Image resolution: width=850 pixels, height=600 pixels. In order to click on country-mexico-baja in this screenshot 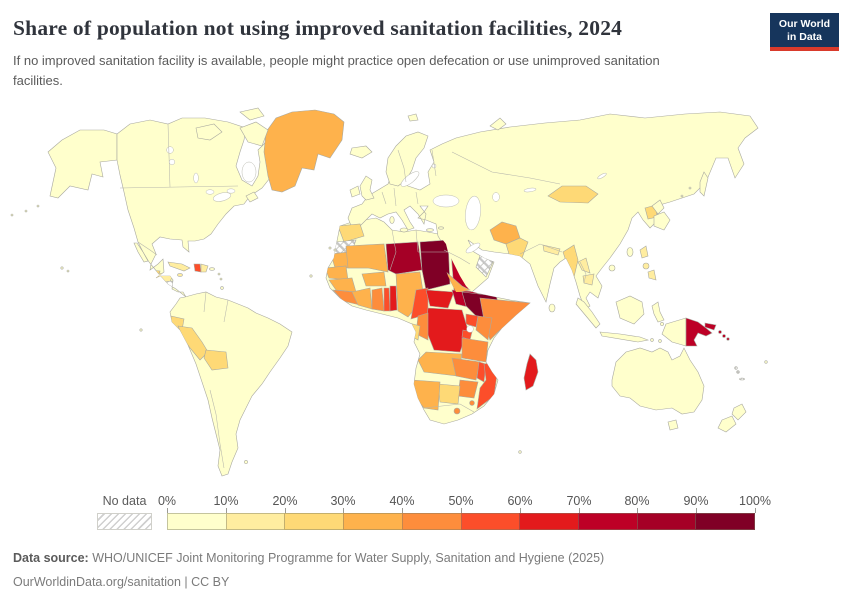, I will do `click(141, 252)`.